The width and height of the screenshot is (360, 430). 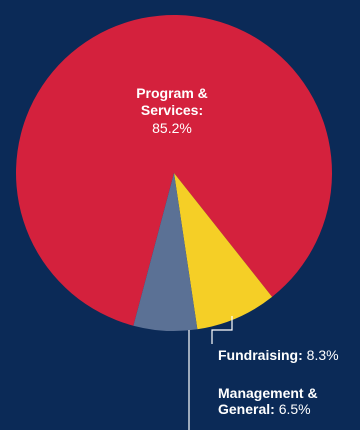 I want to click on data-label-management-and-general-name: Management &, so click(x=268, y=393).